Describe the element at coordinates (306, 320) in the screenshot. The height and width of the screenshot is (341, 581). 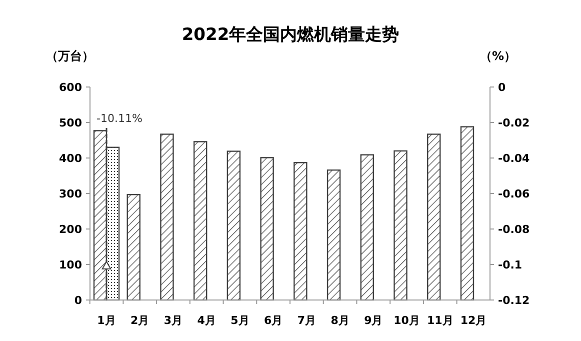
I see `x-tick-label: 7月` at that location.